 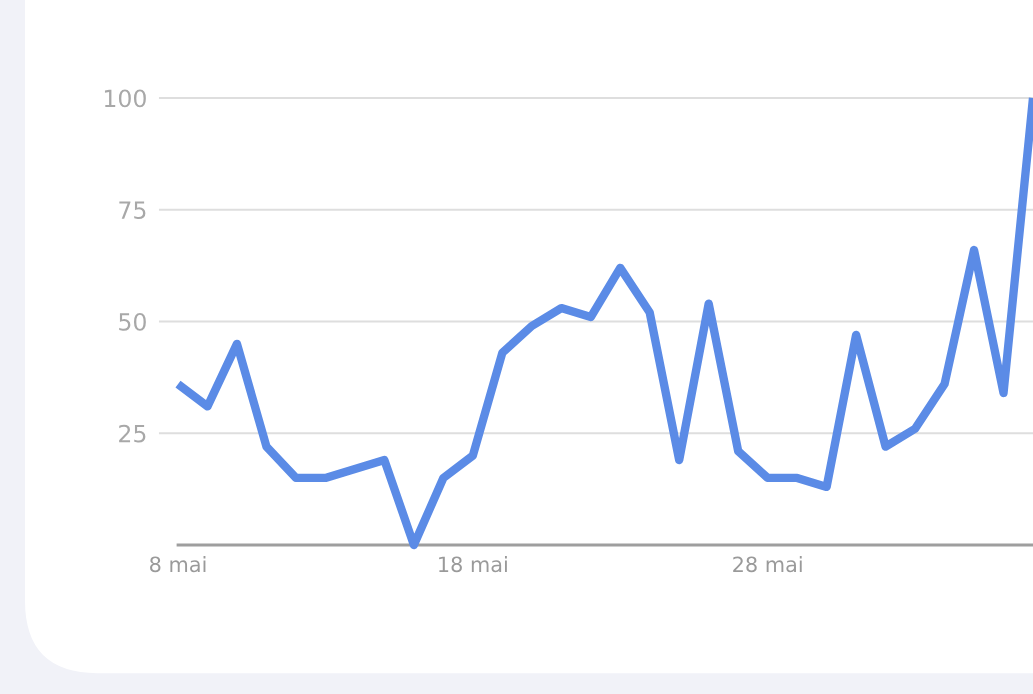 What do you see at coordinates (178, 564) in the screenshot?
I see `x-tick-label: 8 mai` at bounding box center [178, 564].